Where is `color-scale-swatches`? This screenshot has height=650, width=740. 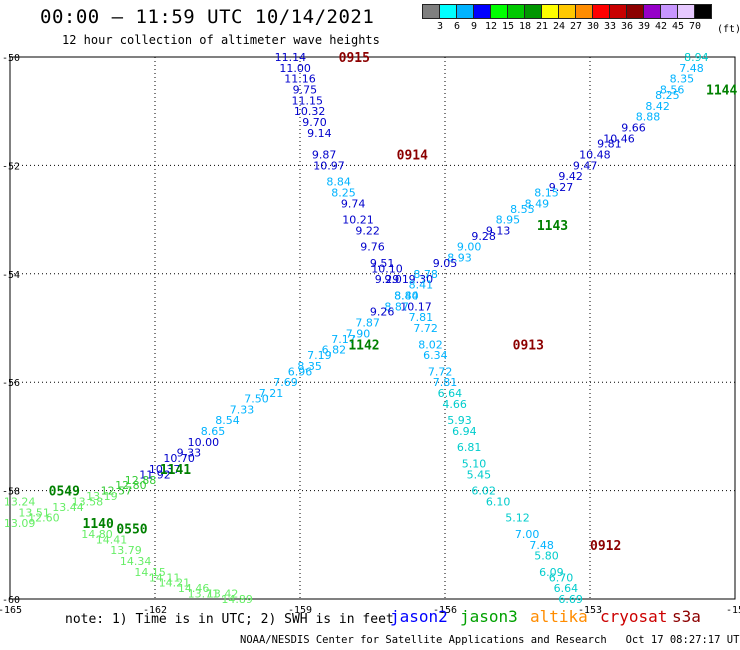 color-scale-swatches is located at coordinates (567, 11).